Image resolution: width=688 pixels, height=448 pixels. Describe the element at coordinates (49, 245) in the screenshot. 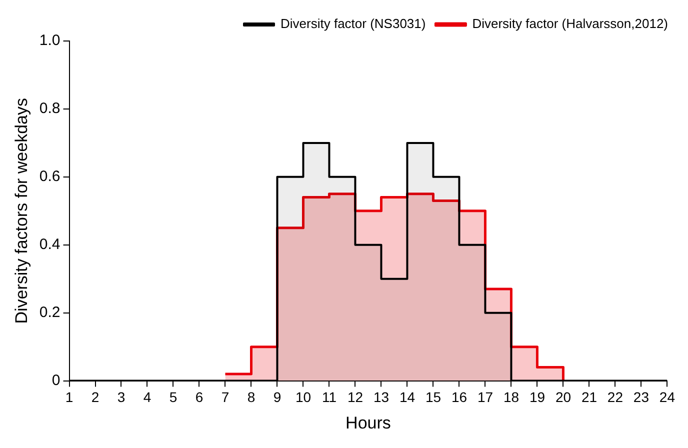

I see `y-tick-label: 0.4` at that location.